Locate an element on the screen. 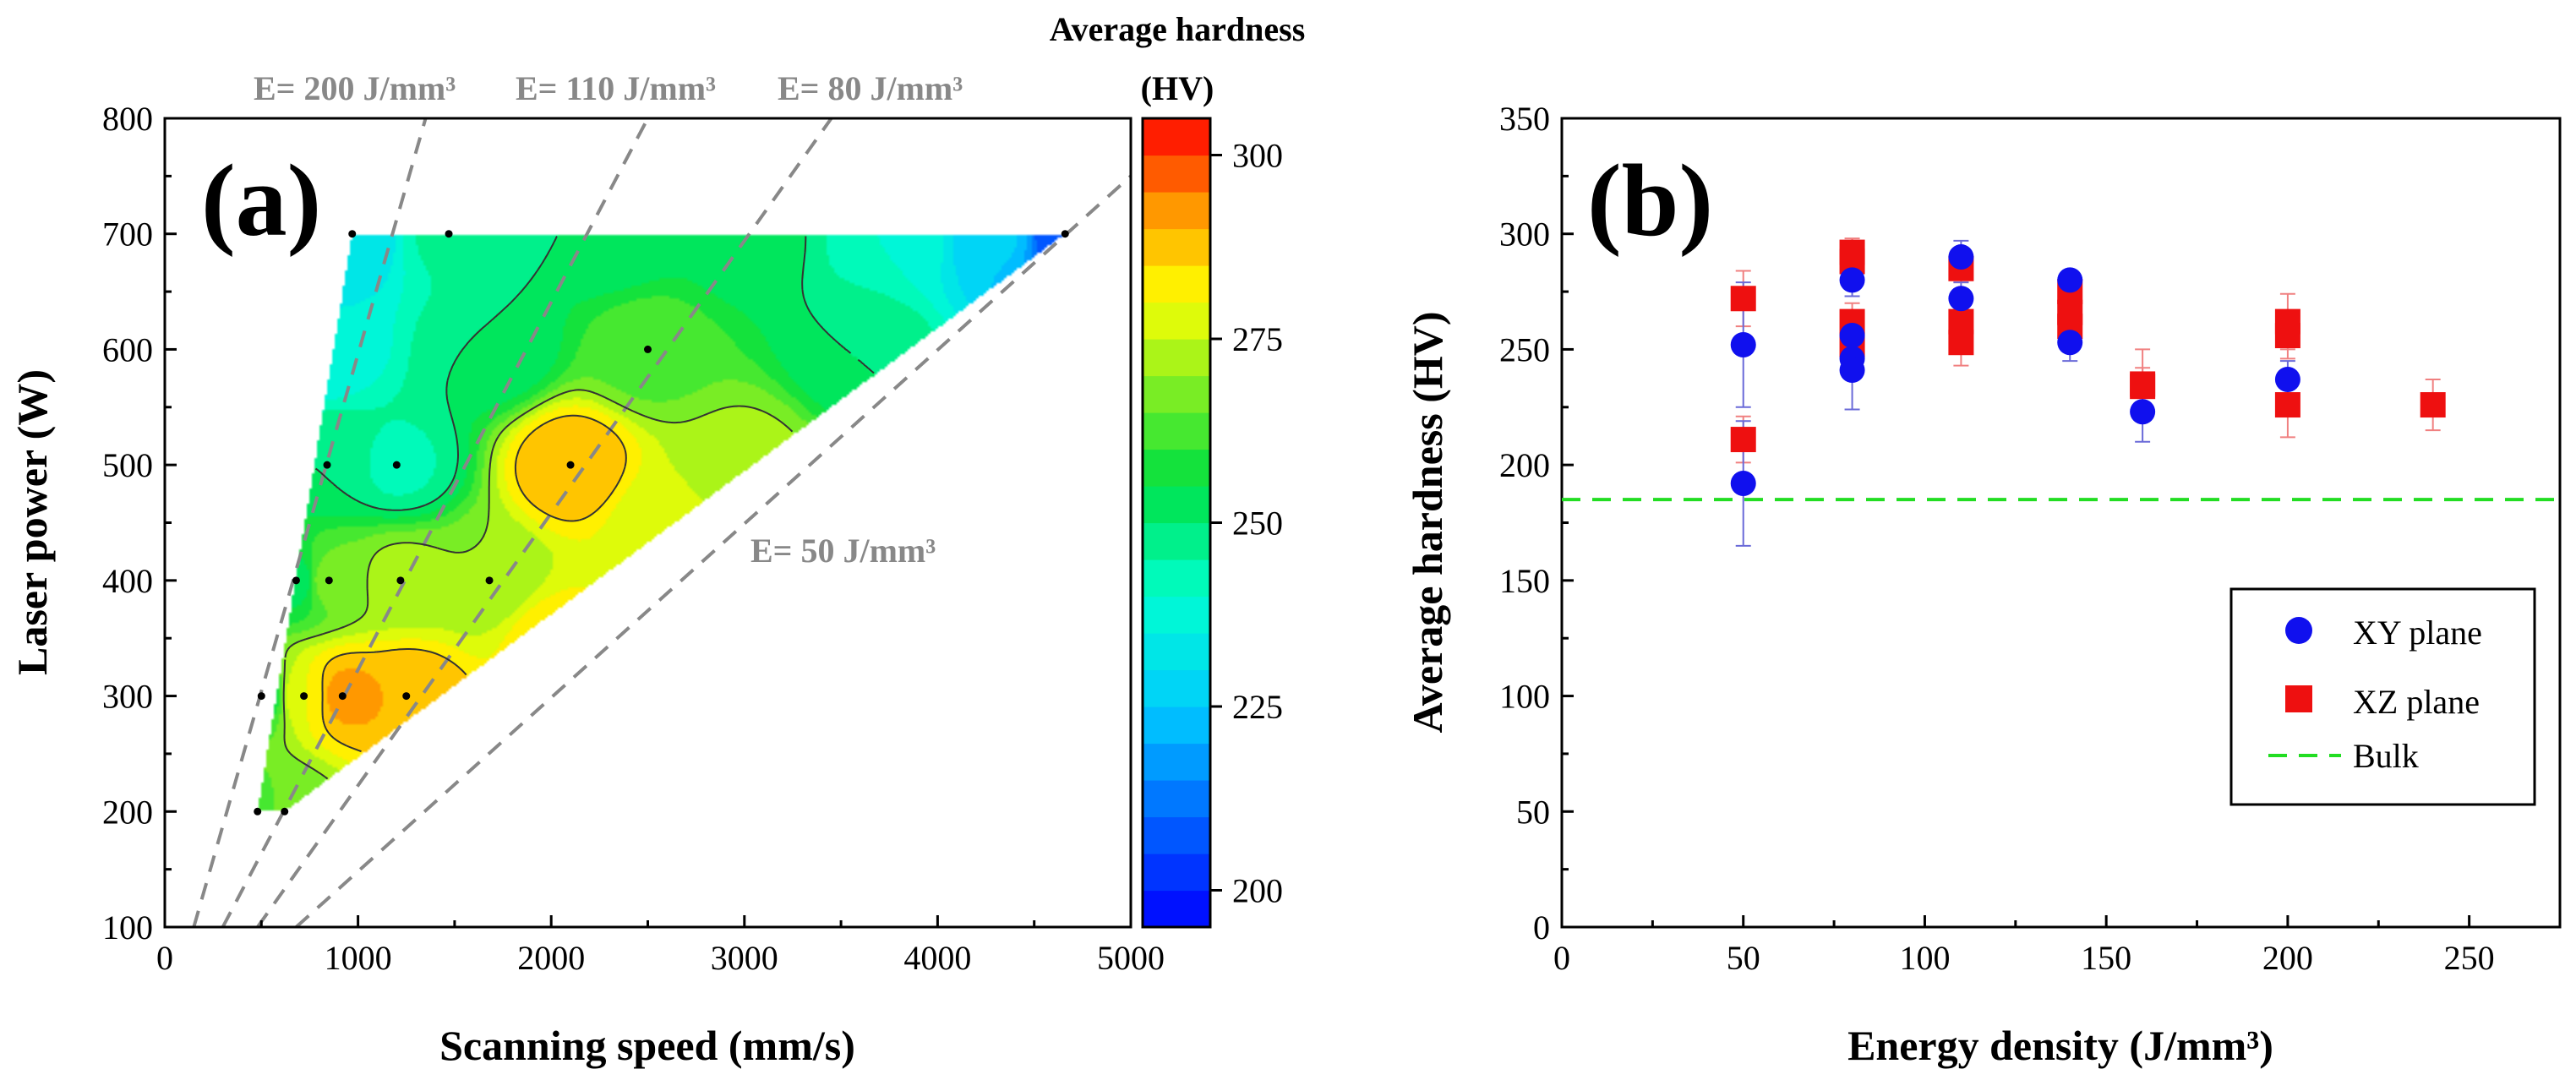 This screenshot has width=2576, height=1091. x-tick-label-a: 3000 is located at coordinates (744, 958).